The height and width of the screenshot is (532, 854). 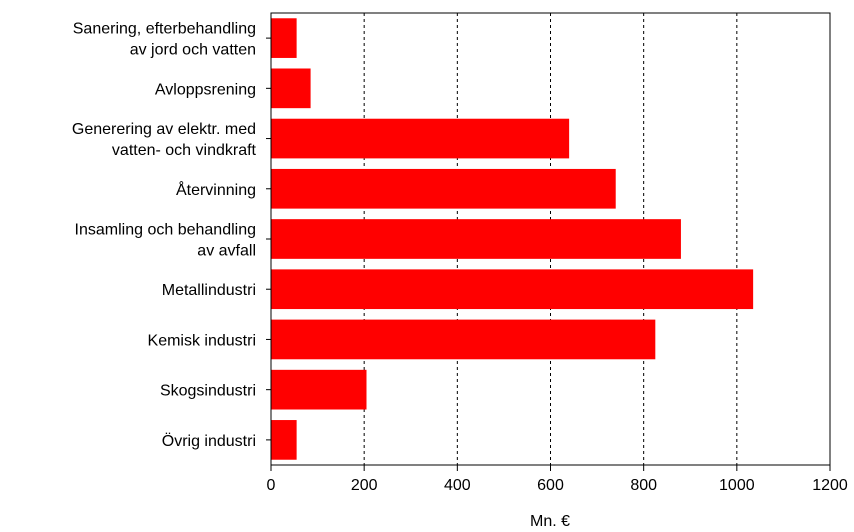 I want to click on category-label: Sanering, efterbehandling, so click(x=164, y=29).